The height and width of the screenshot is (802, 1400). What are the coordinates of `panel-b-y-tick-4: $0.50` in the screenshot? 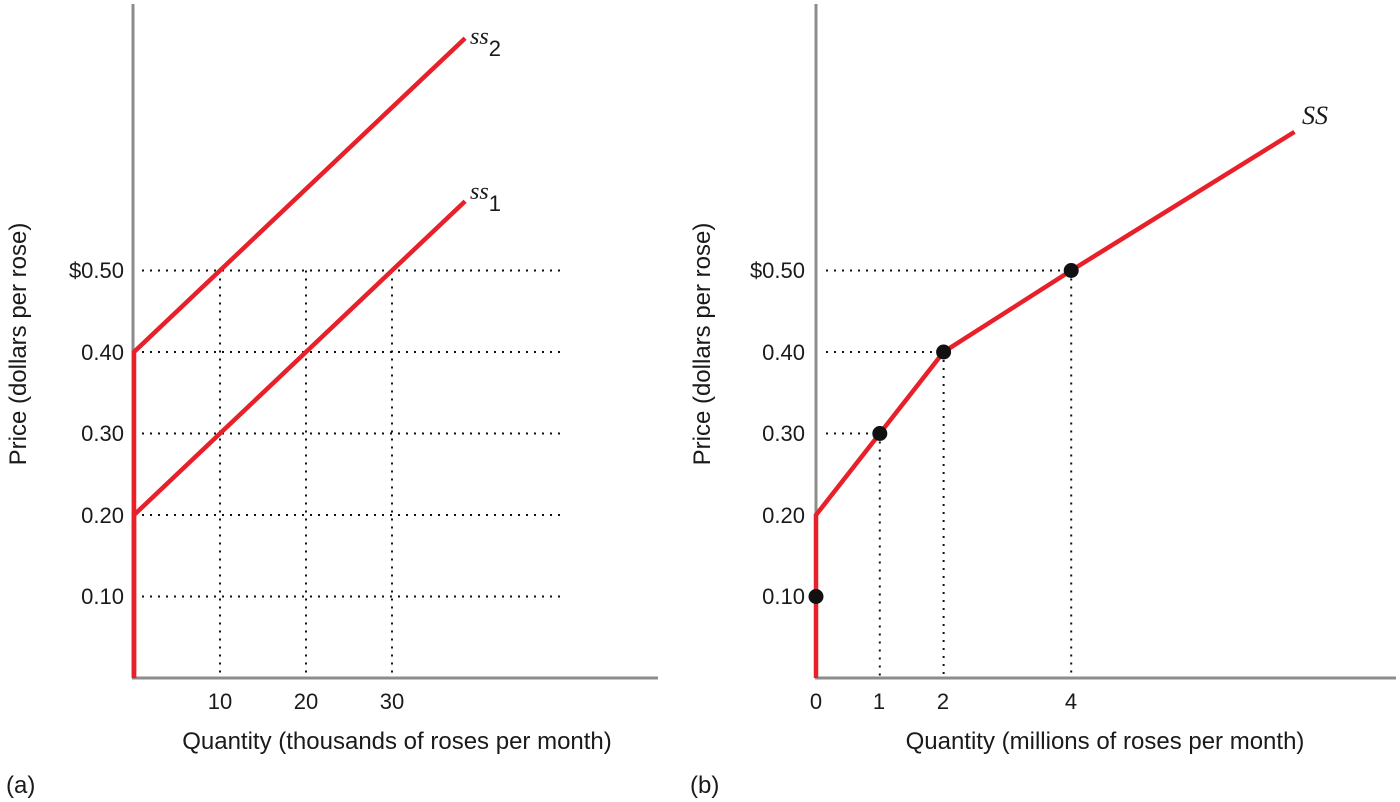 It's located at (777, 270).